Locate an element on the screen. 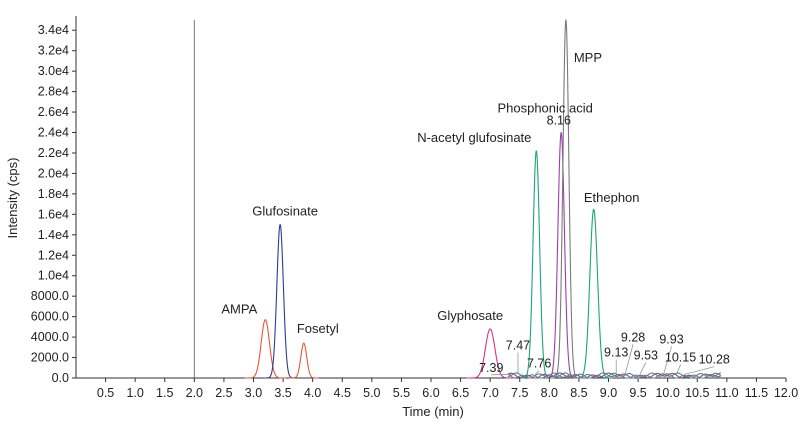  x-tick-label: 8.0 is located at coordinates (549, 393).